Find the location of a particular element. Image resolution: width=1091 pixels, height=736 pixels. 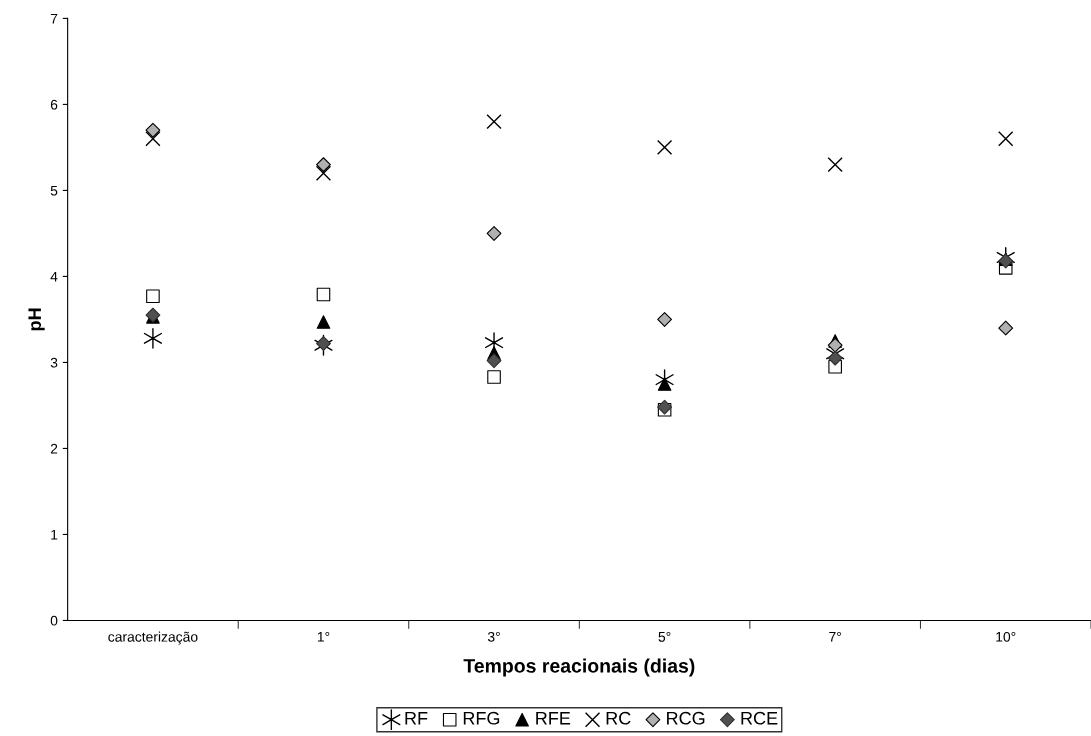

y-tick-label: 4 is located at coordinates (54, 276).